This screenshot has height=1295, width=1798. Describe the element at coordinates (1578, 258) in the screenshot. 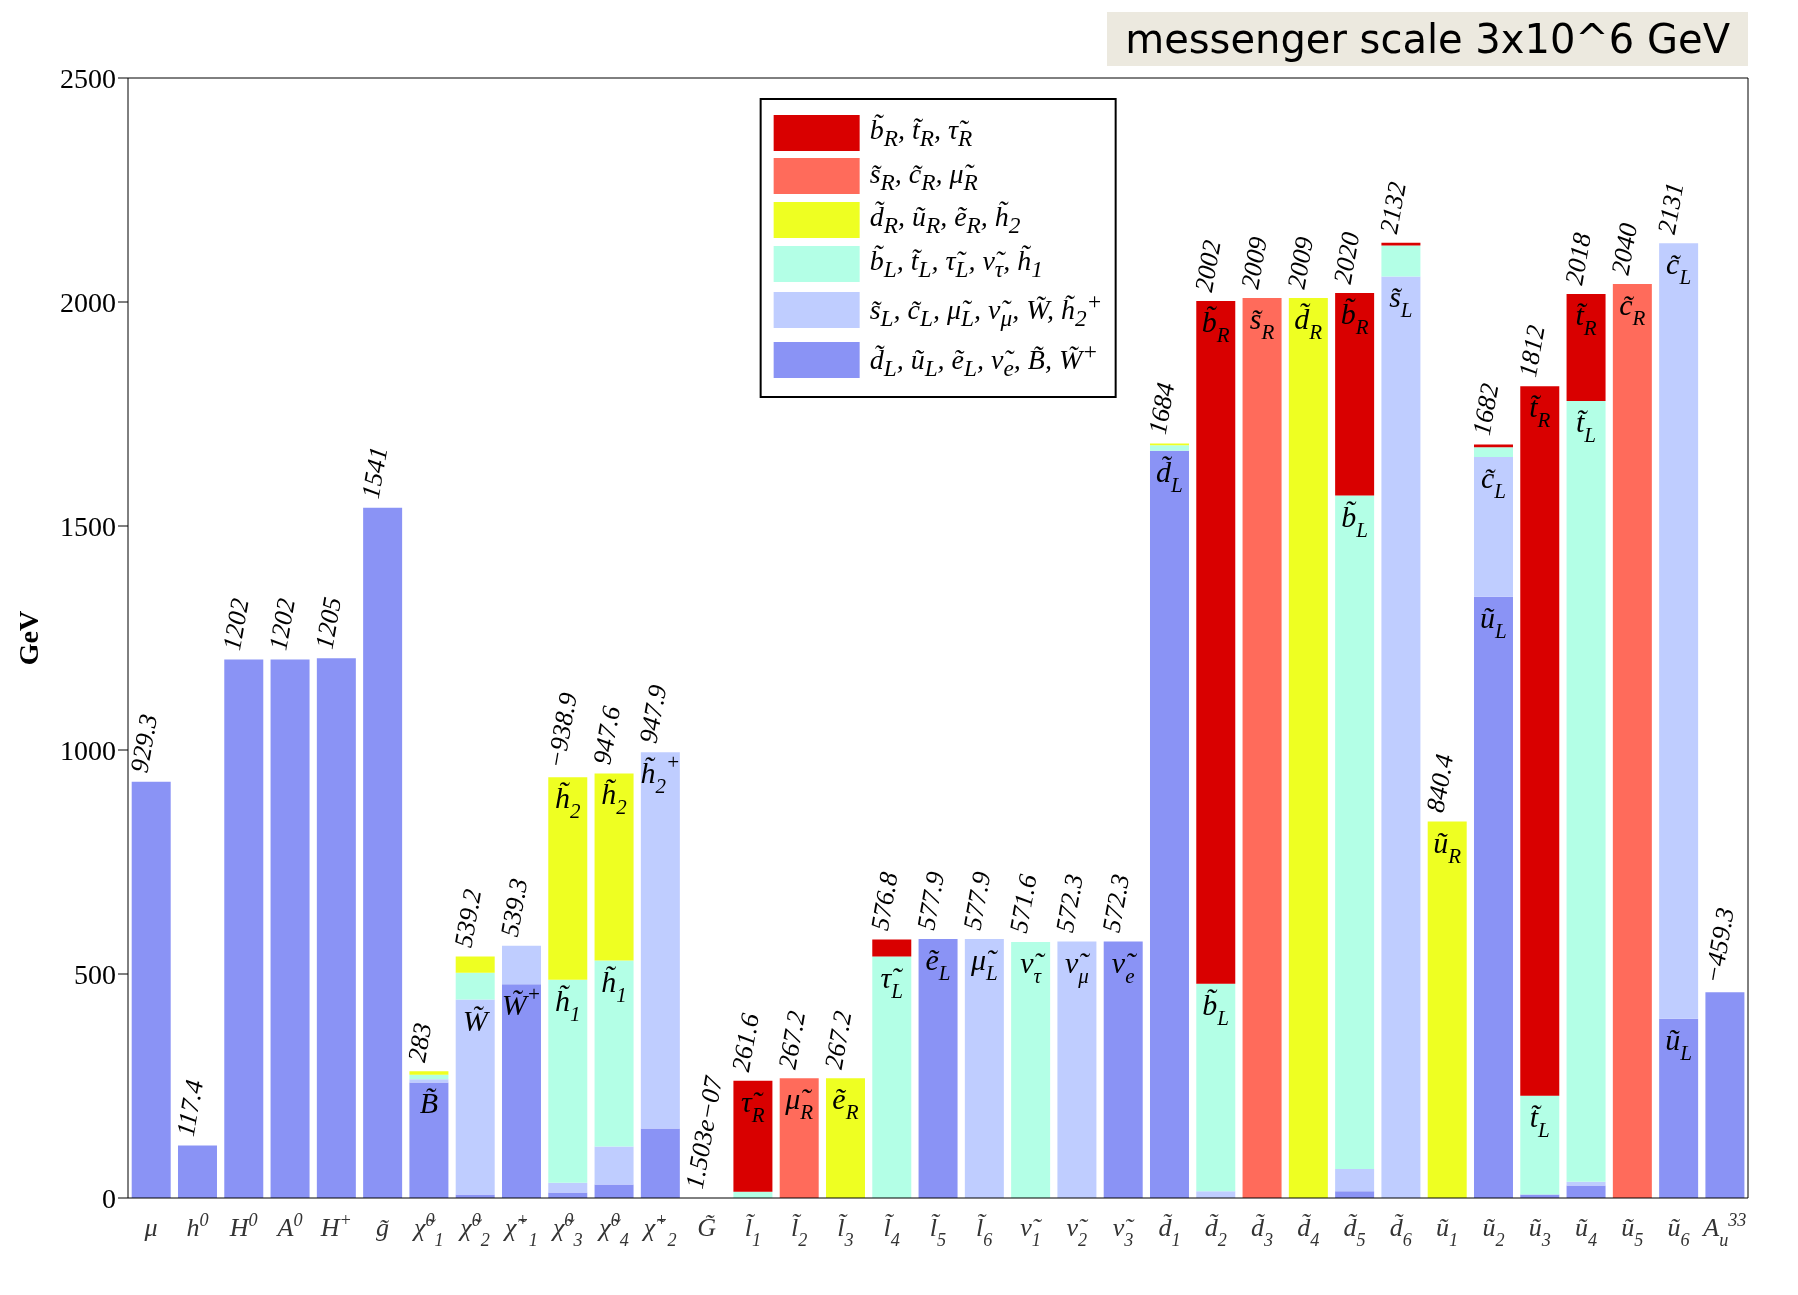

I see `text: 2018` at that location.